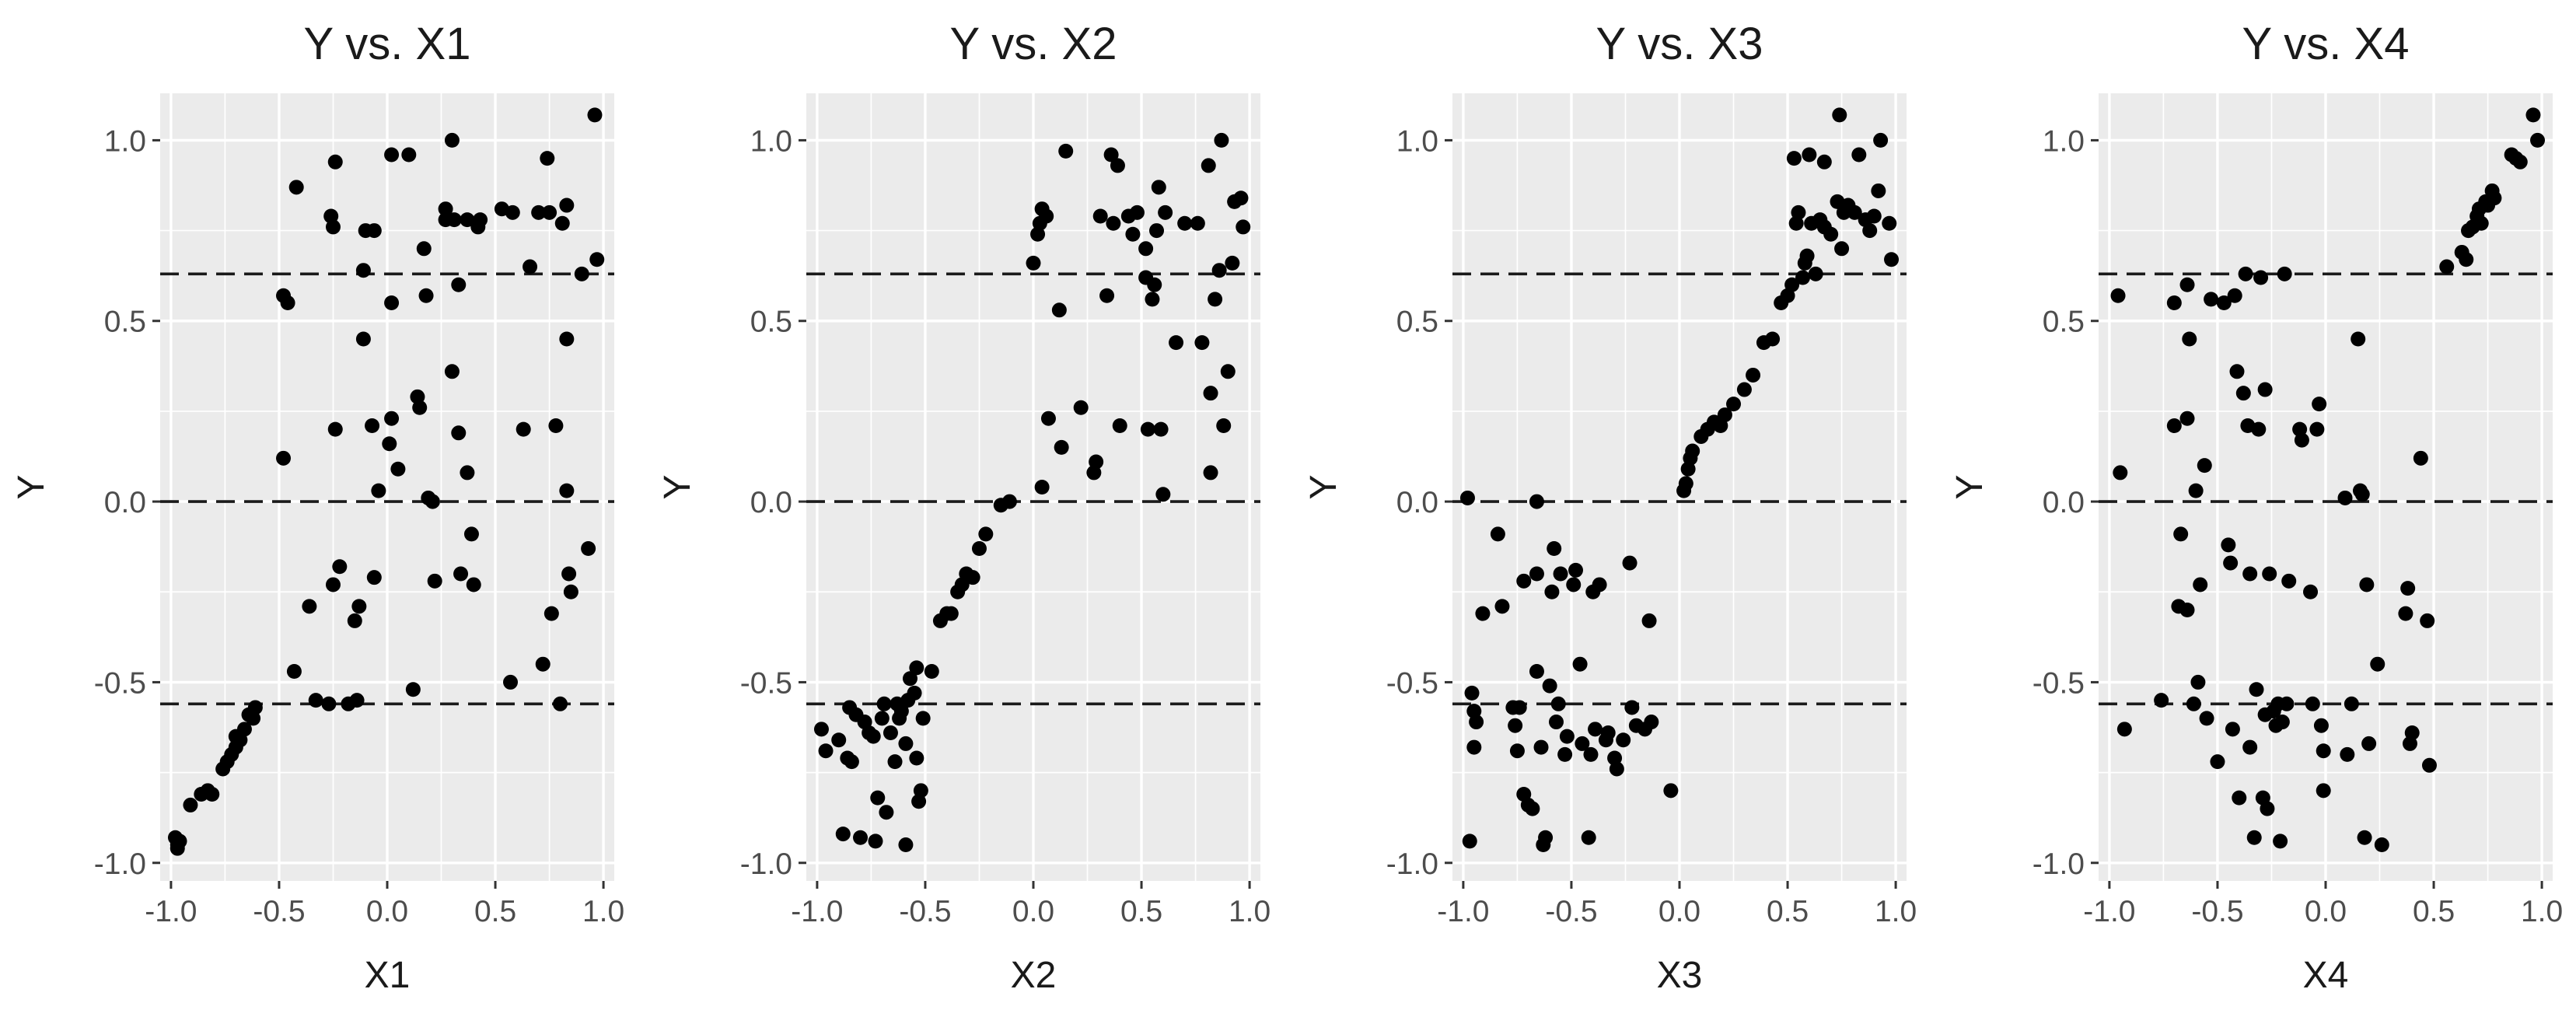 The image size is (2576, 1010). Describe the element at coordinates (2064, 322) in the screenshot. I see `y-tick-label: 0.5` at that location.